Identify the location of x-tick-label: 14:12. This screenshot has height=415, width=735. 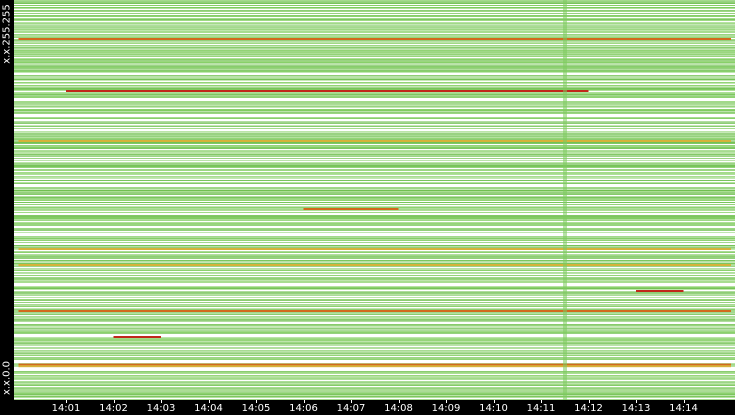
(588, 408).